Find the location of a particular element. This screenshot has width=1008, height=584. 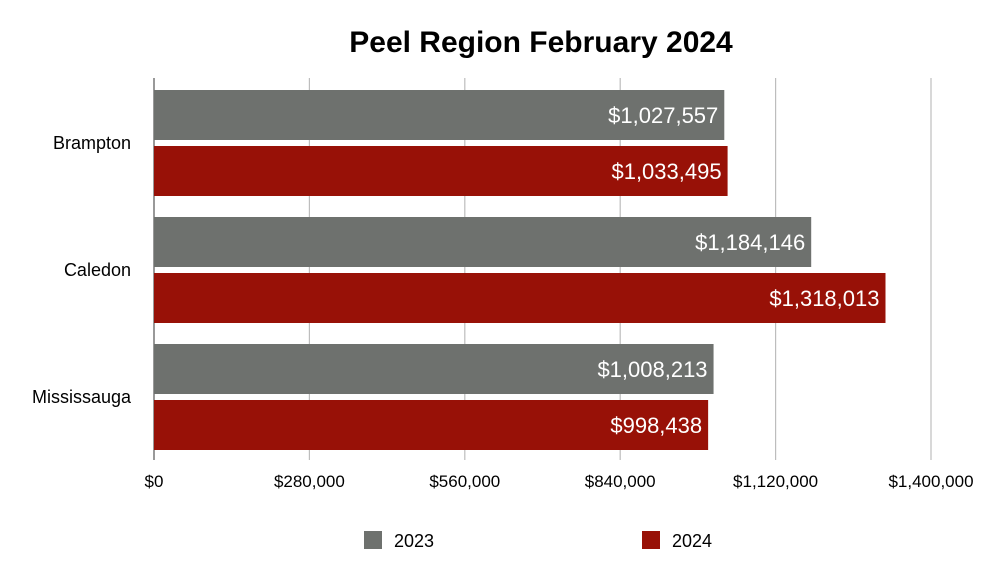

legend: 2023 2024 is located at coordinates (538, 541).